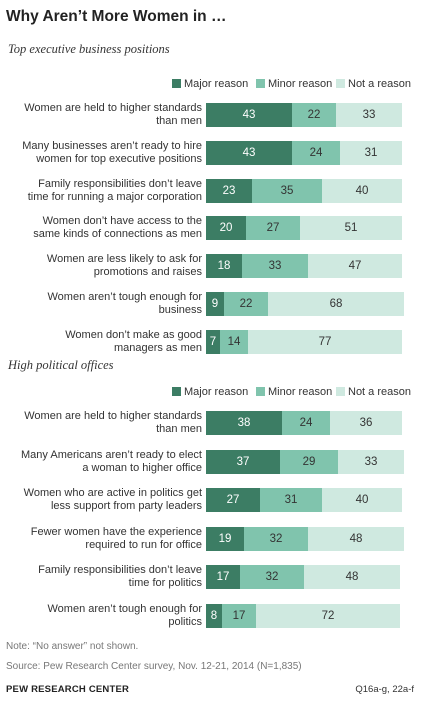 The image size is (422, 714). What do you see at coordinates (352, 577) in the screenshot?
I see `bar-segment-not: 48` at bounding box center [352, 577].